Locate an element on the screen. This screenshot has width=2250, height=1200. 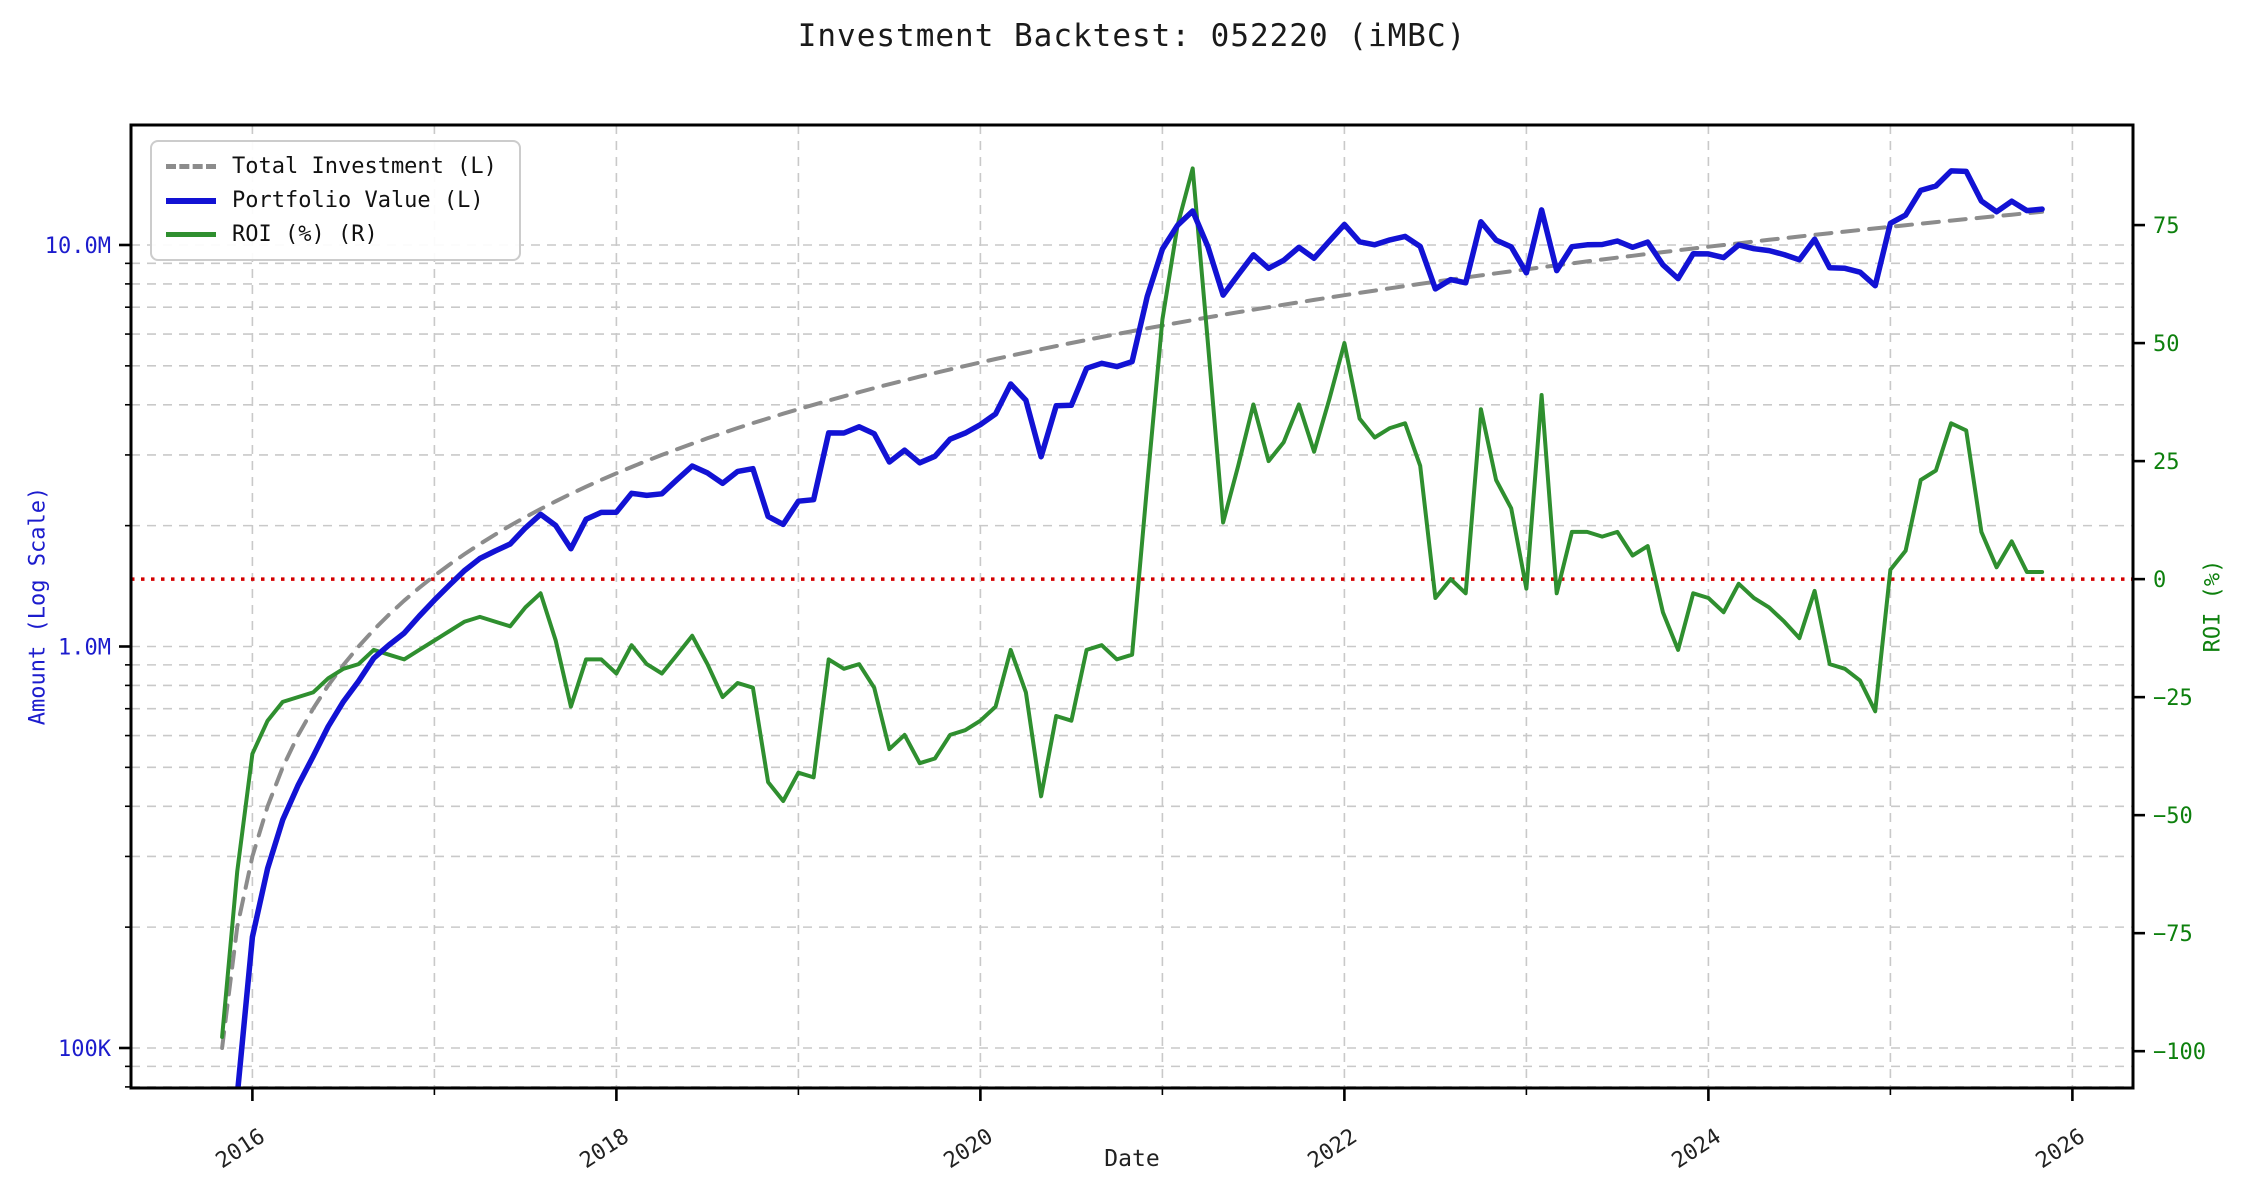
tick-label: −75 is located at coordinates (2173, 934).